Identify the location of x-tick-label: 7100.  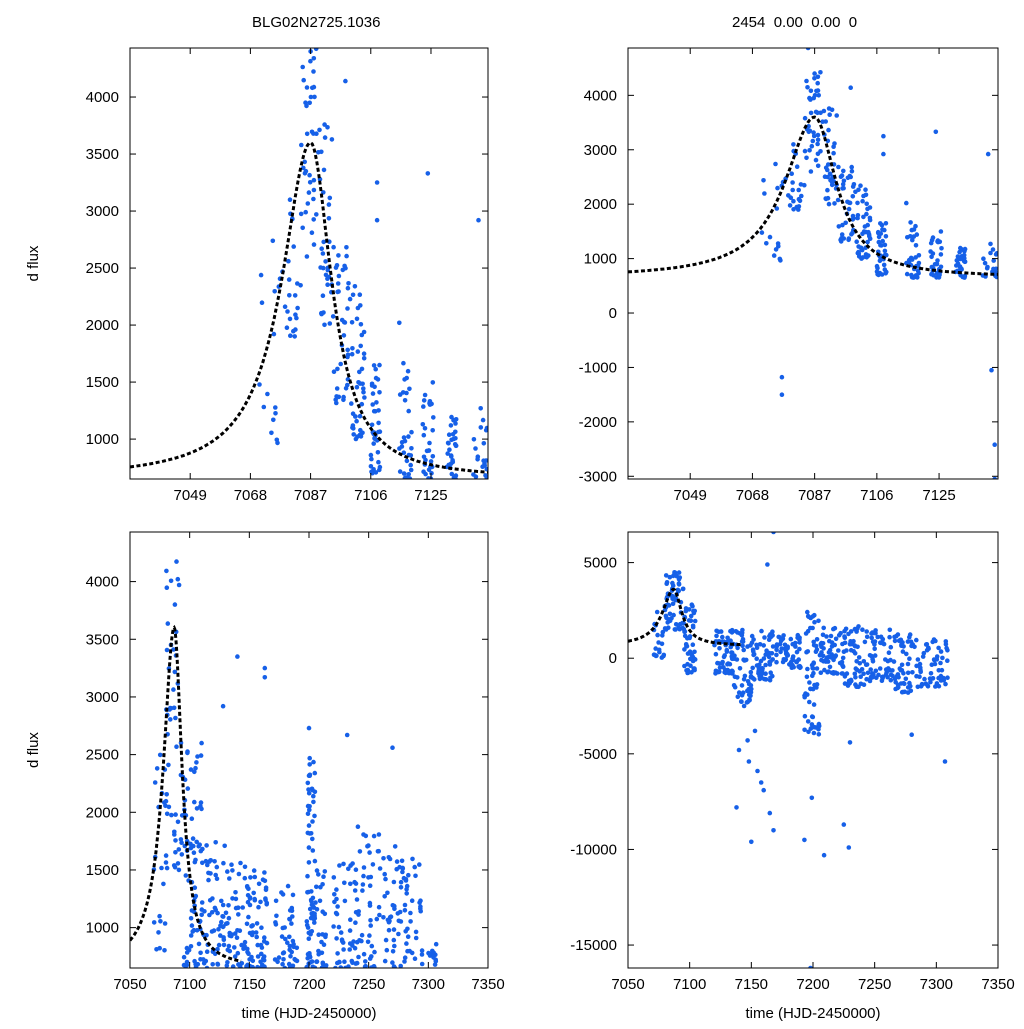
(189, 984).